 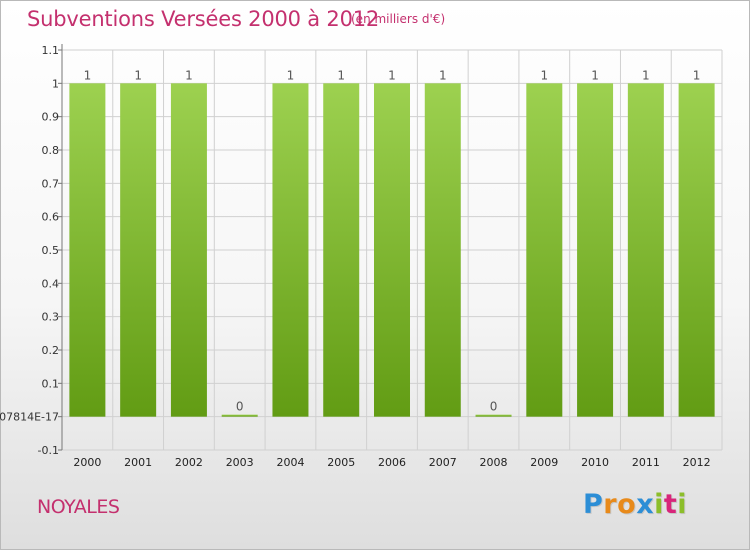 I want to click on y-tick-label: 1, so click(x=55, y=83).